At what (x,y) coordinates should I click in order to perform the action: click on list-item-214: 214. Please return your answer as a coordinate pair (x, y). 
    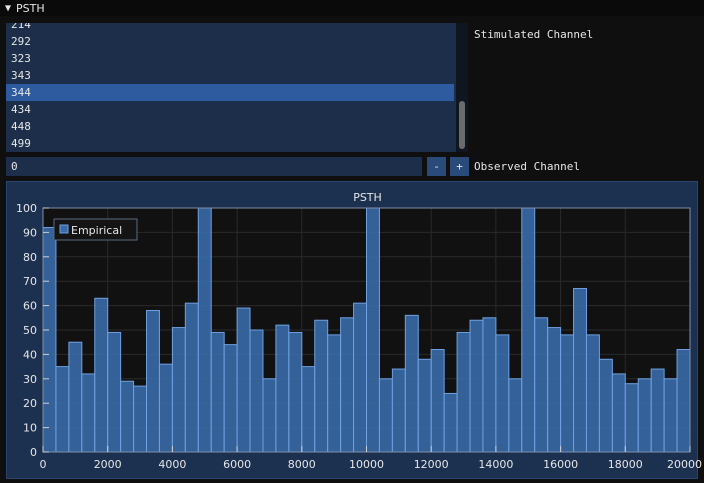
    Looking at the image, I should click on (21, 27).